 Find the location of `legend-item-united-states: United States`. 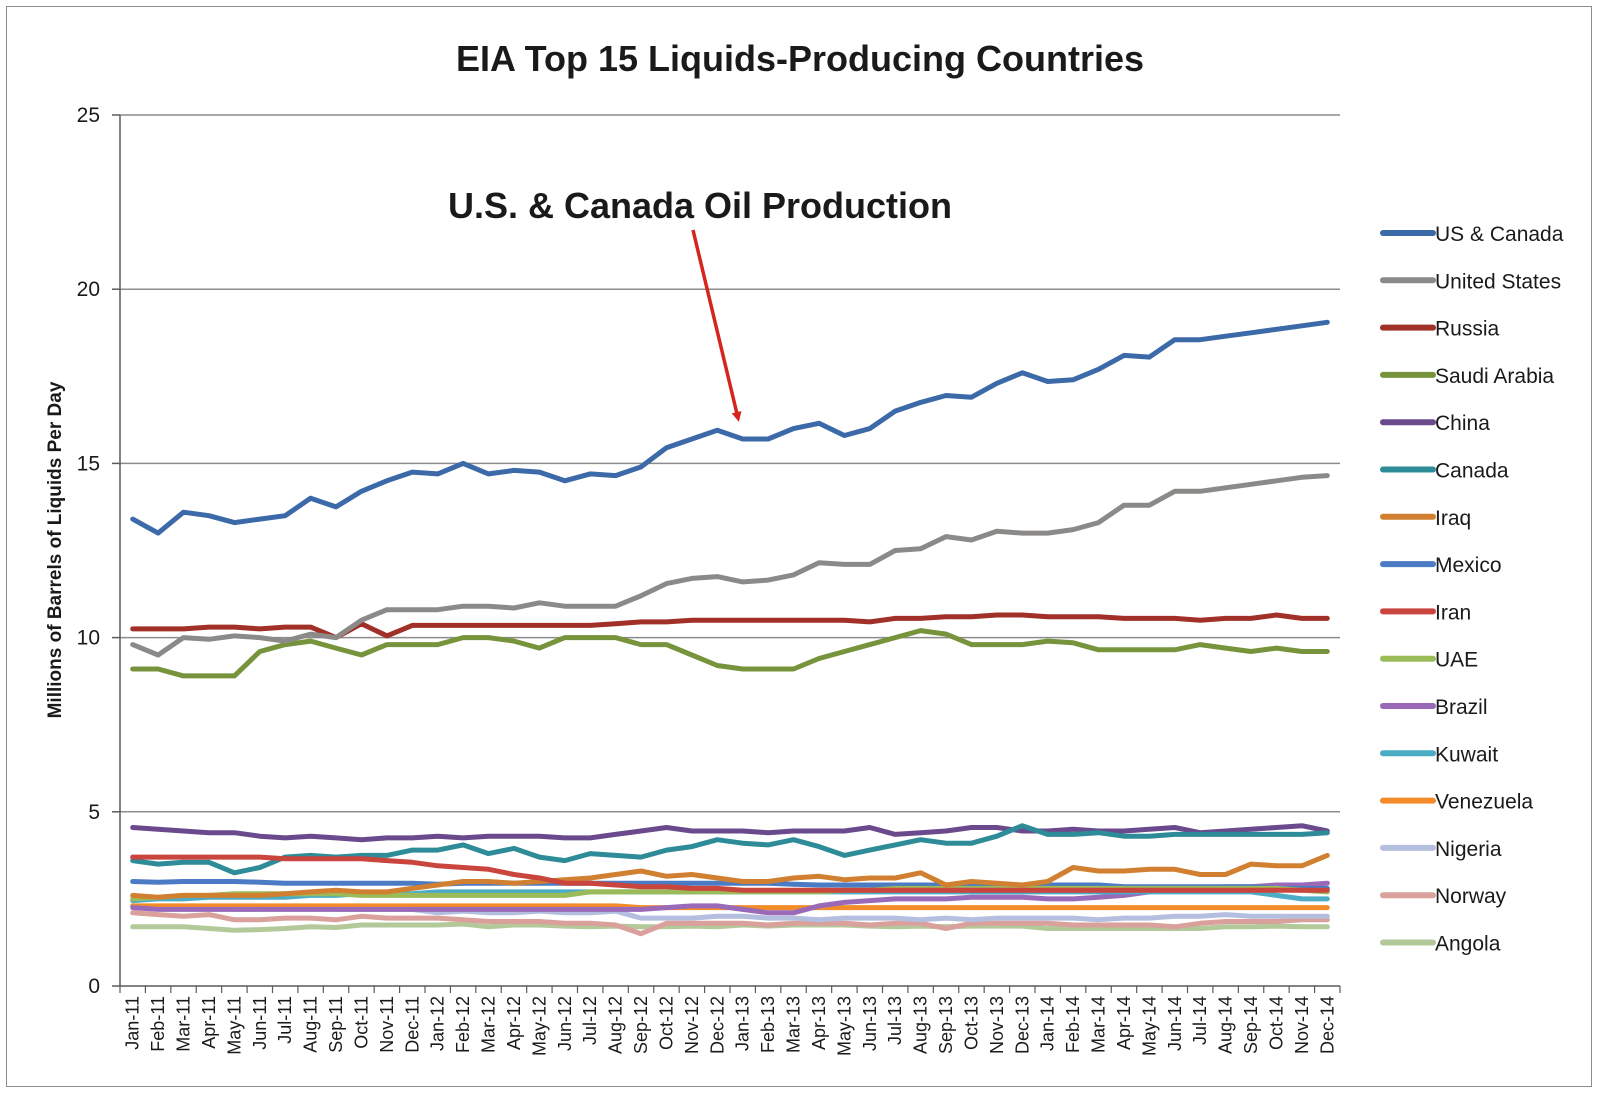

legend-item-united-states: United States is located at coordinates (1470, 281).